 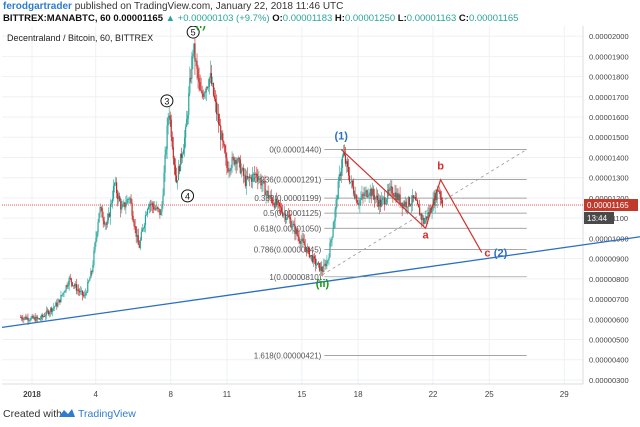 What do you see at coordinates (609, 36) in the screenshot?
I see `y-tick-label: 0.00002000` at bounding box center [609, 36].